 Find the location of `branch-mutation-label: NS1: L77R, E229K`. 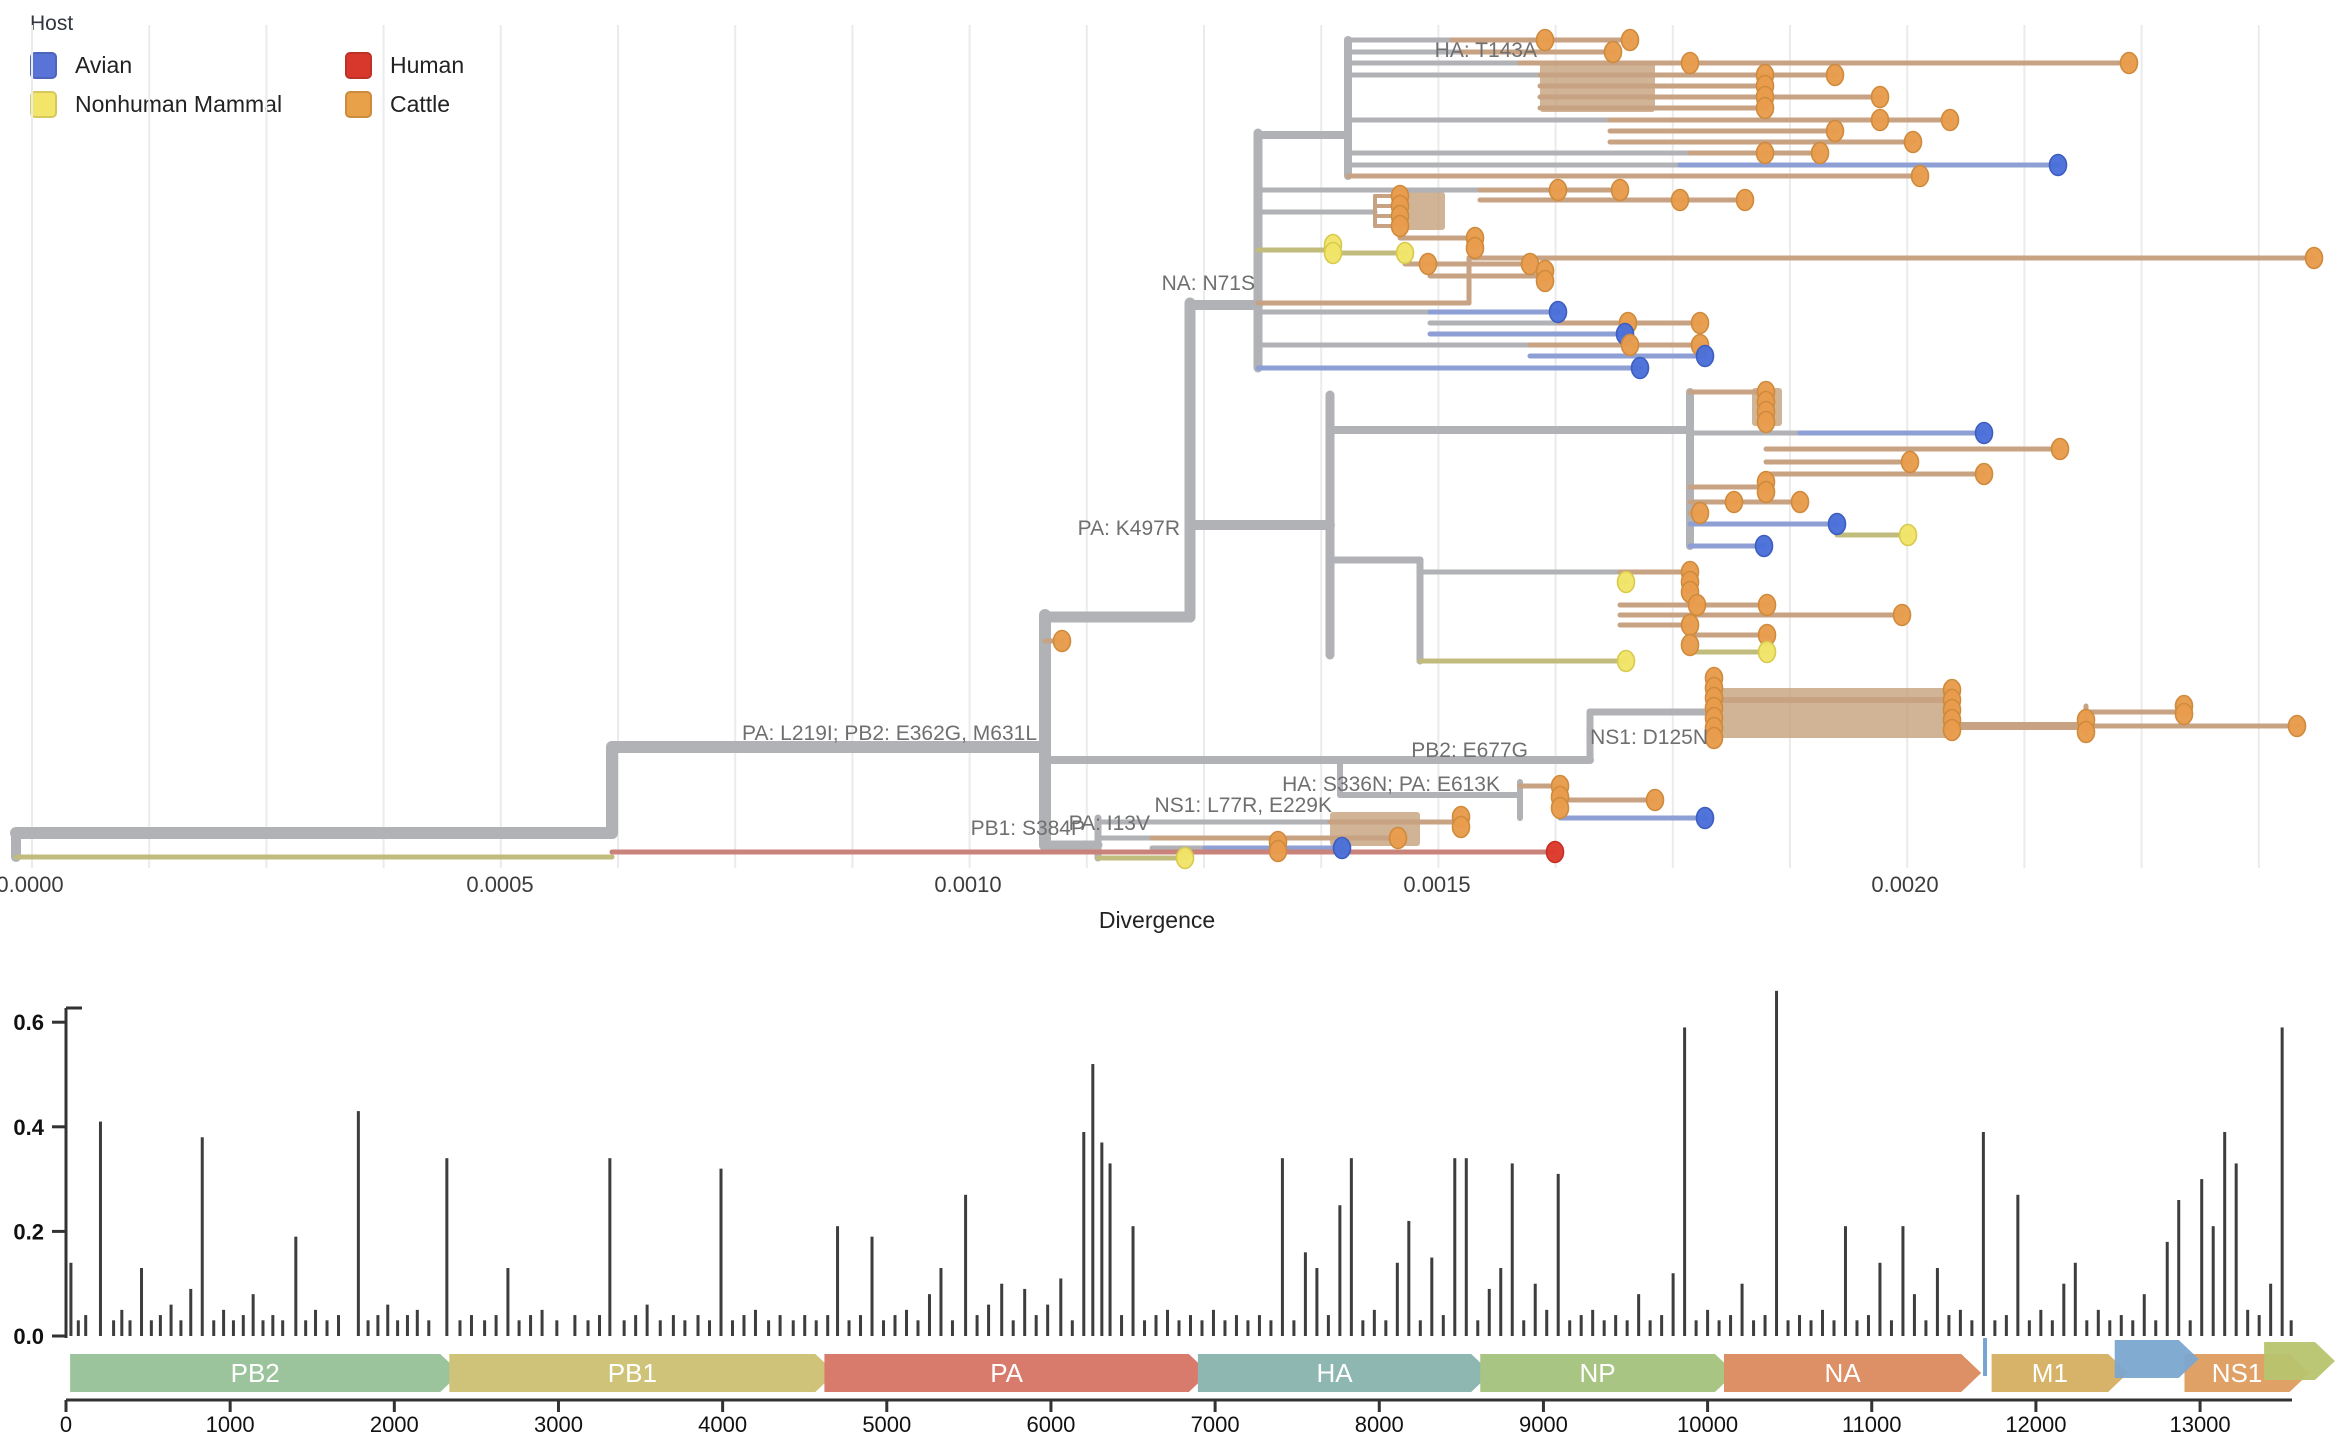

branch-mutation-label: NS1: L77R, E229K is located at coordinates (1243, 805).